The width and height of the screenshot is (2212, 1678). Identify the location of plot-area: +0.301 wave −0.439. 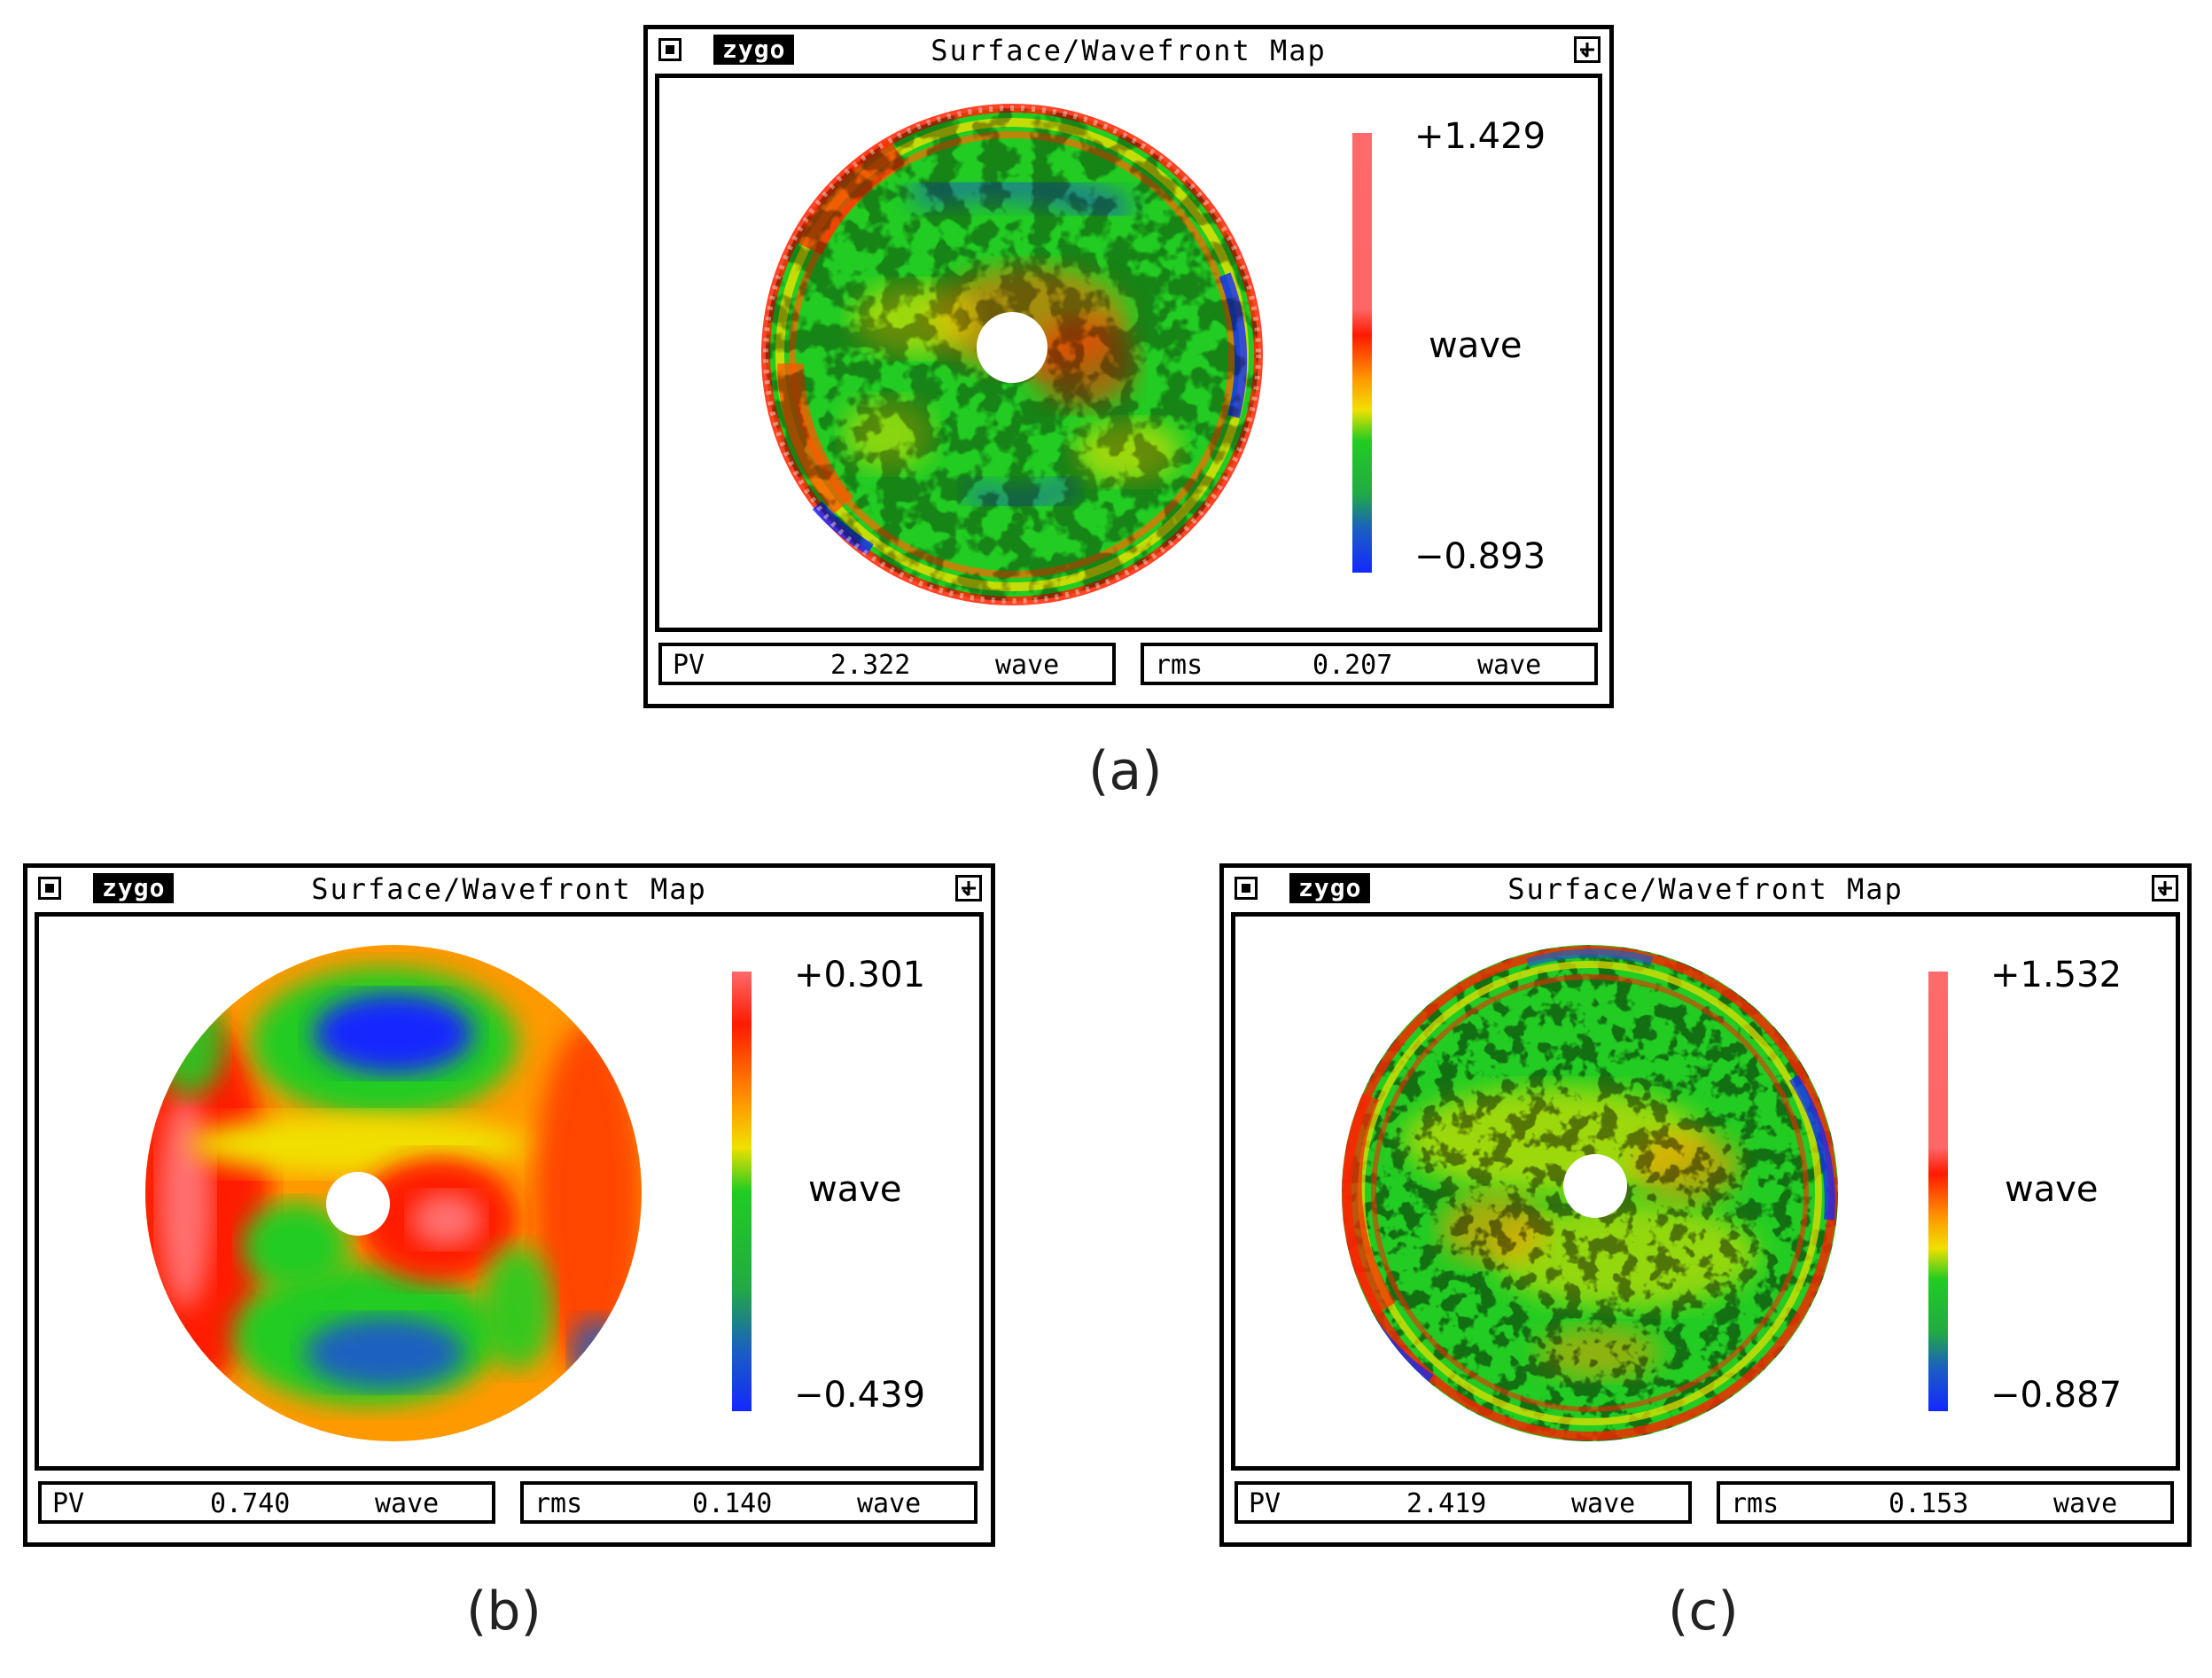
(509, 1191).